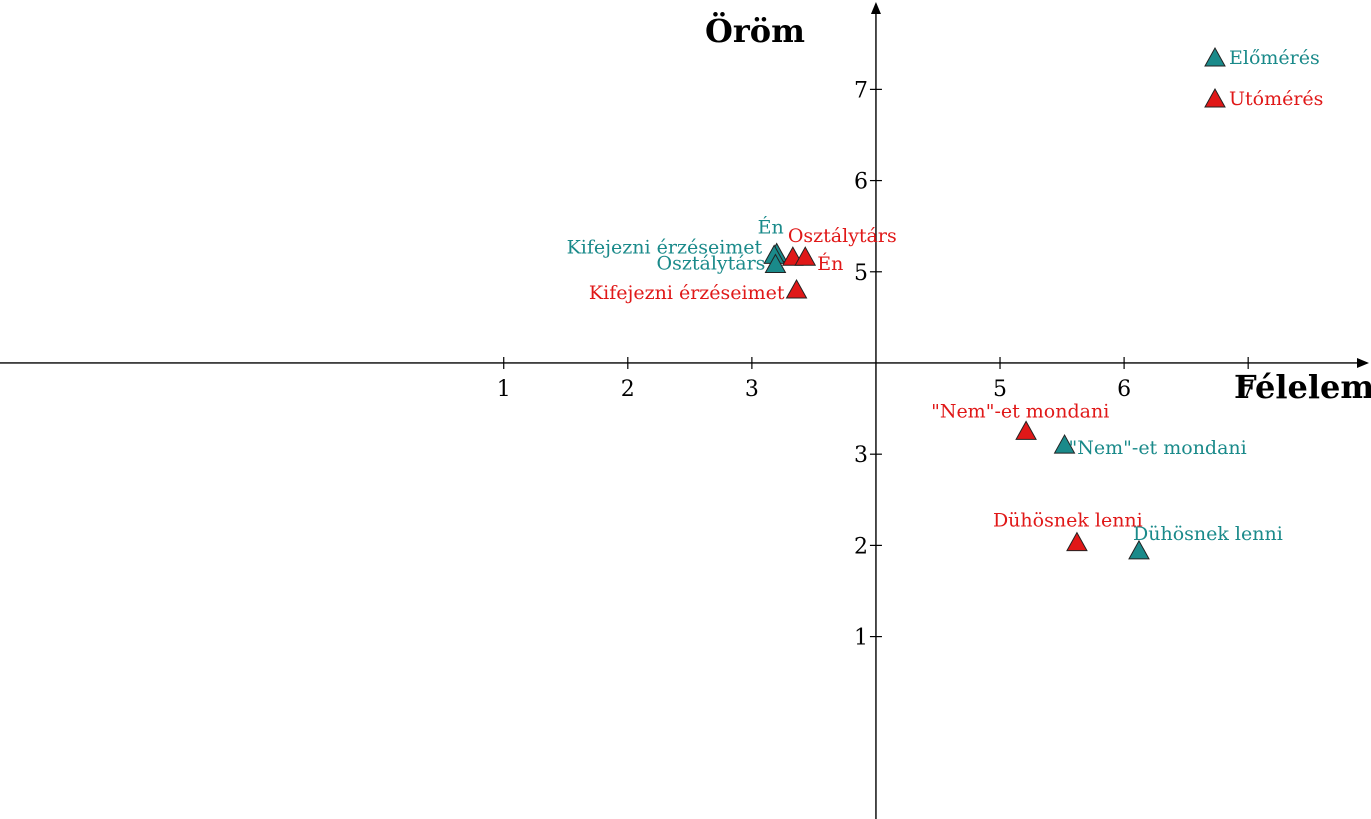  I want to click on x-axis-title: Félelem, so click(1302, 387).